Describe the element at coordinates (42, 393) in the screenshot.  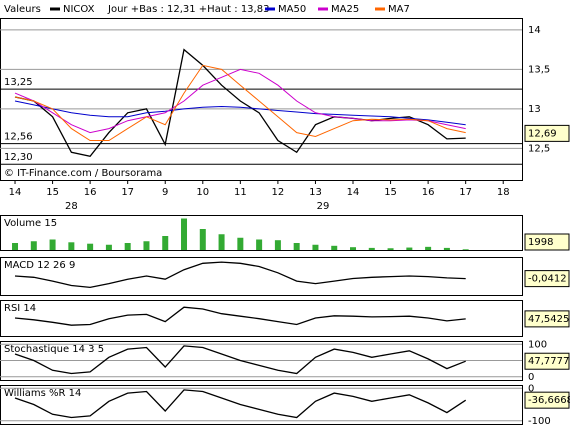
I see `panel-title: Williams %R 14` at that location.